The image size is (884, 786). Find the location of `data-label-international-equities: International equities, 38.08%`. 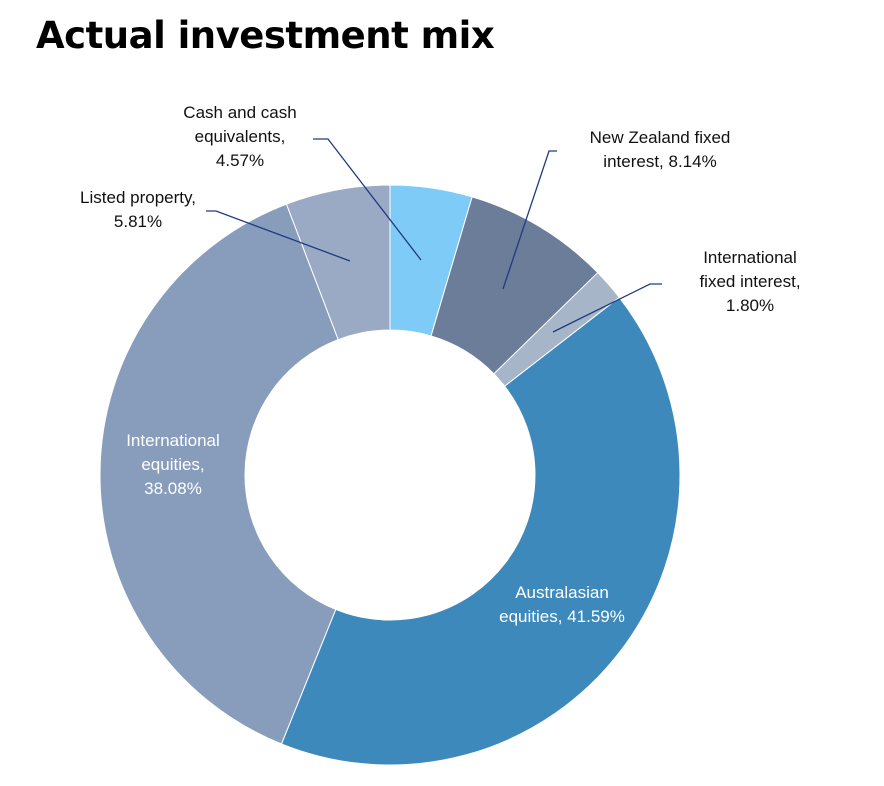

data-label-international-equities: International equities, 38.08% is located at coordinates (173, 464).